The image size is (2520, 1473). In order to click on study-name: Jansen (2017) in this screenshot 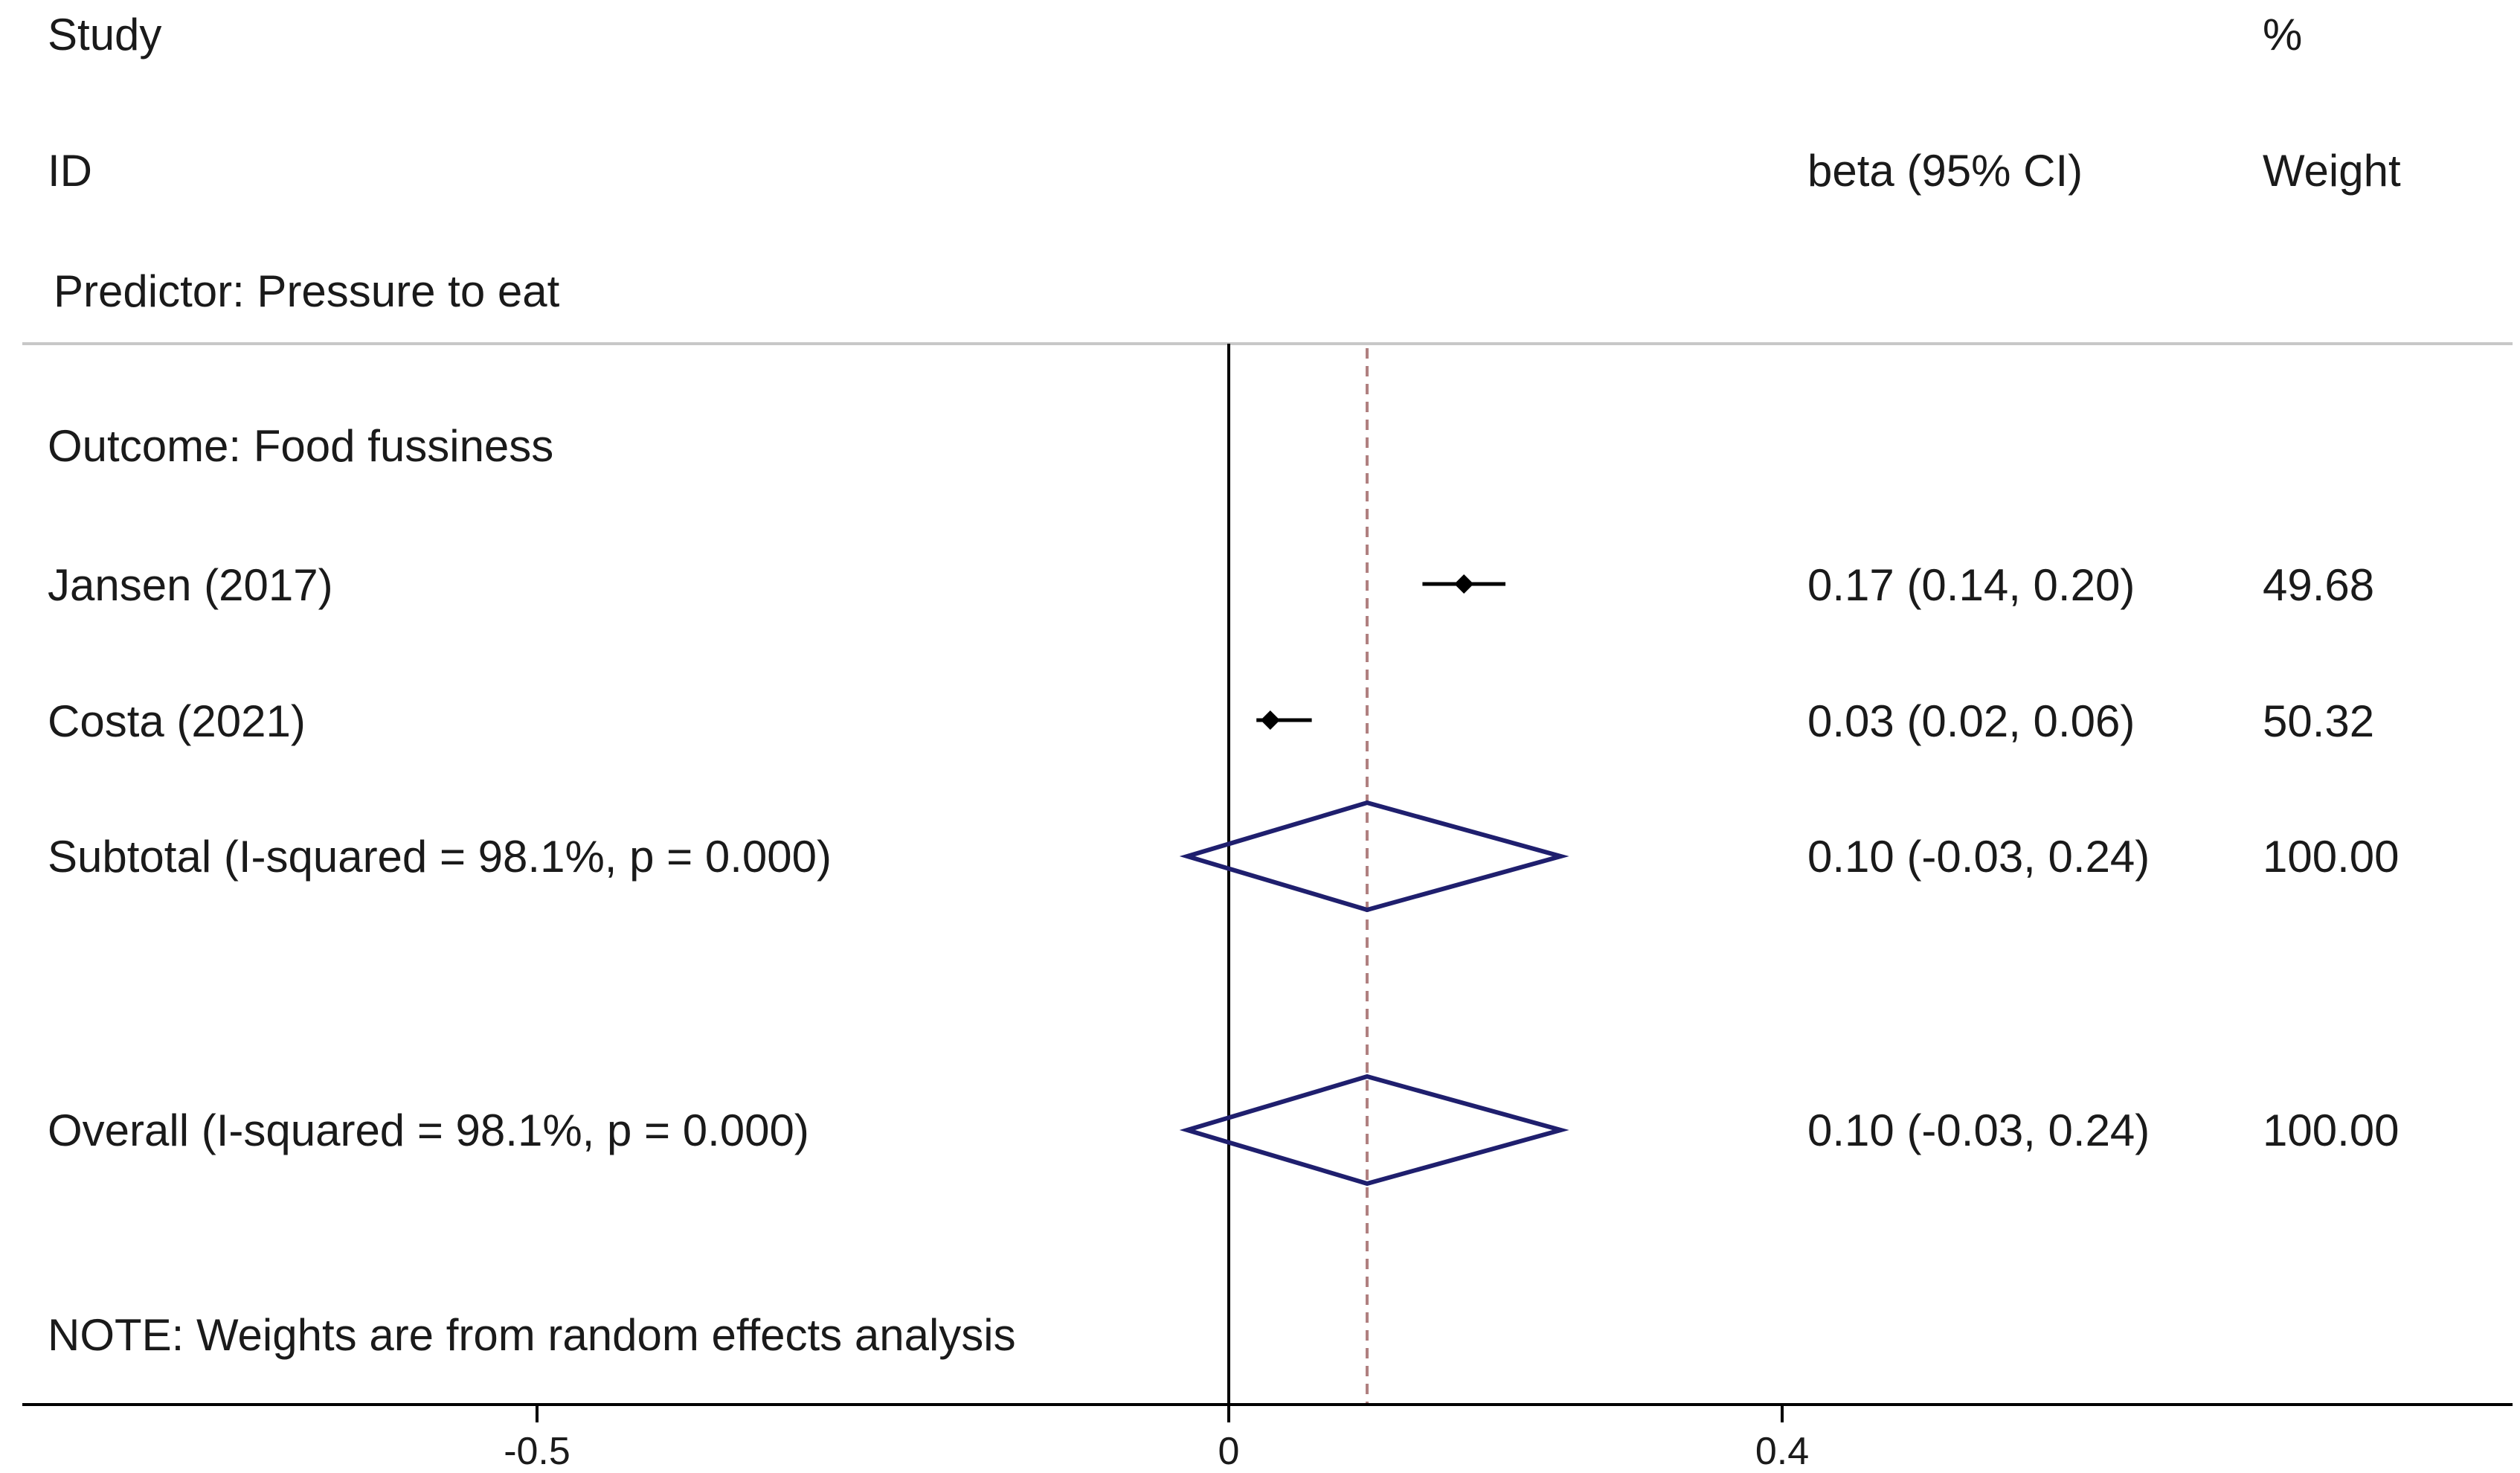, I will do `click(190, 585)`.